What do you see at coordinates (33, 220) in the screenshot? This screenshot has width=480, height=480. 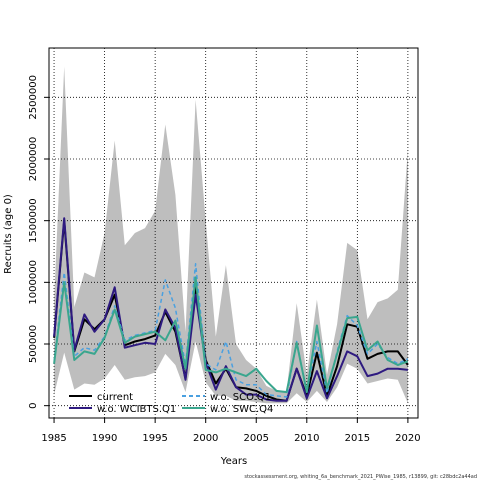 I see `y-tick-label: 1500000` at bounding box center [33, 220].